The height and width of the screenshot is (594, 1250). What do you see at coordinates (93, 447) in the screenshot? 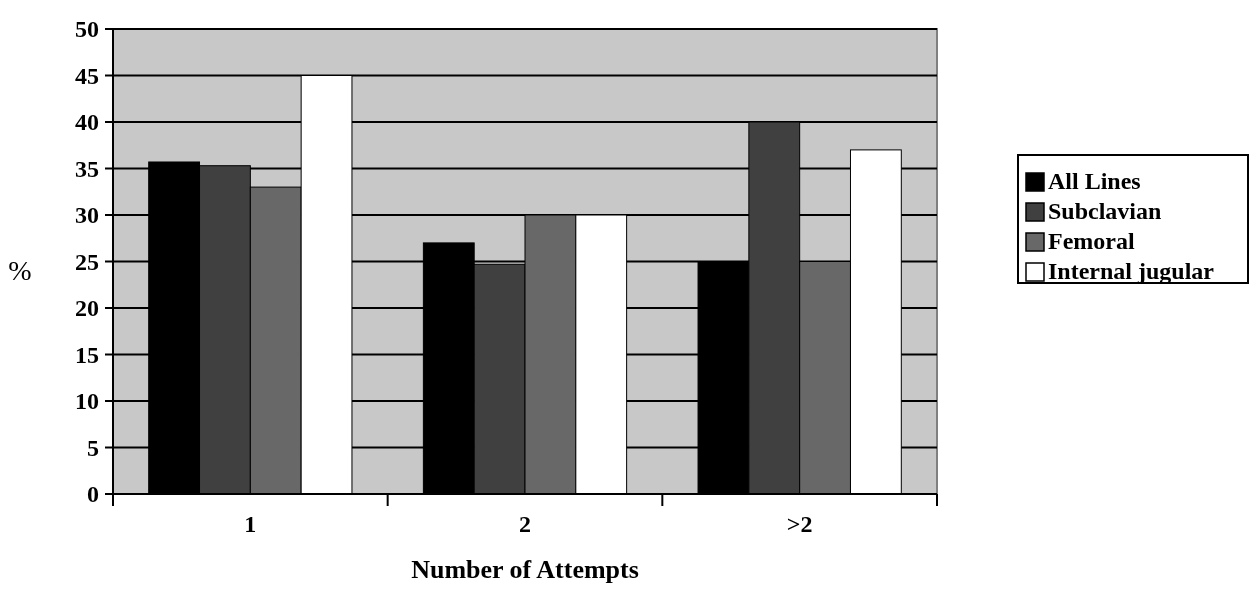
I see `y-tick-label: 5` at bounding box center [93, 447].